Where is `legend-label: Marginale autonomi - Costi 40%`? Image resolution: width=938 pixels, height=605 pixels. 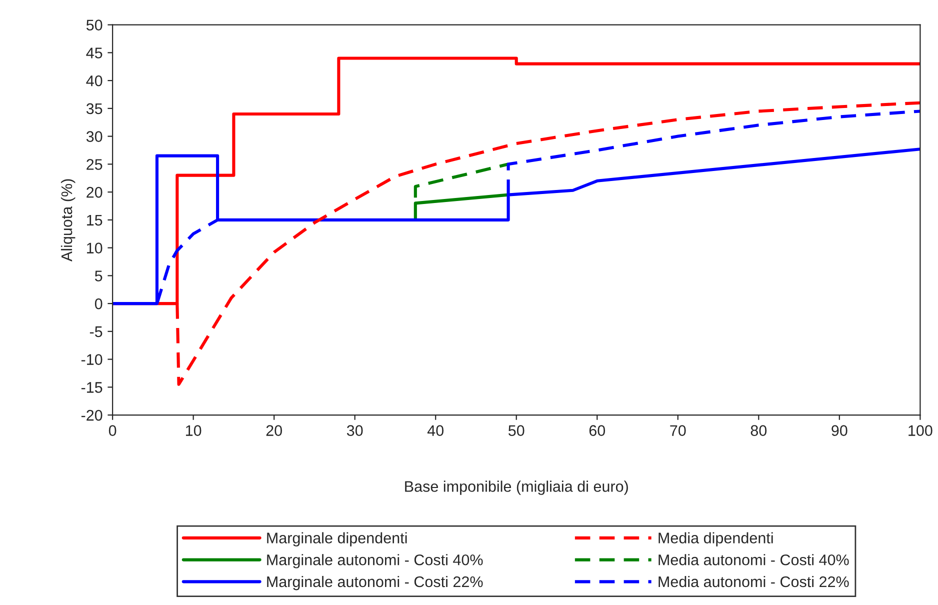 legend-label: Marginale autonomi - Costi 40% is located at coordinates (375, 561).